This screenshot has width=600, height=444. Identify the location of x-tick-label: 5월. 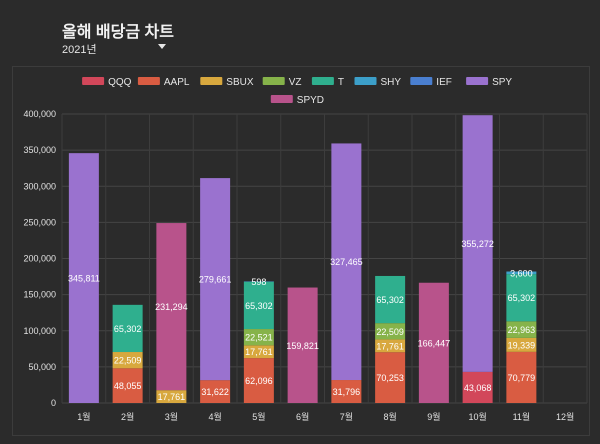
(258, 416).